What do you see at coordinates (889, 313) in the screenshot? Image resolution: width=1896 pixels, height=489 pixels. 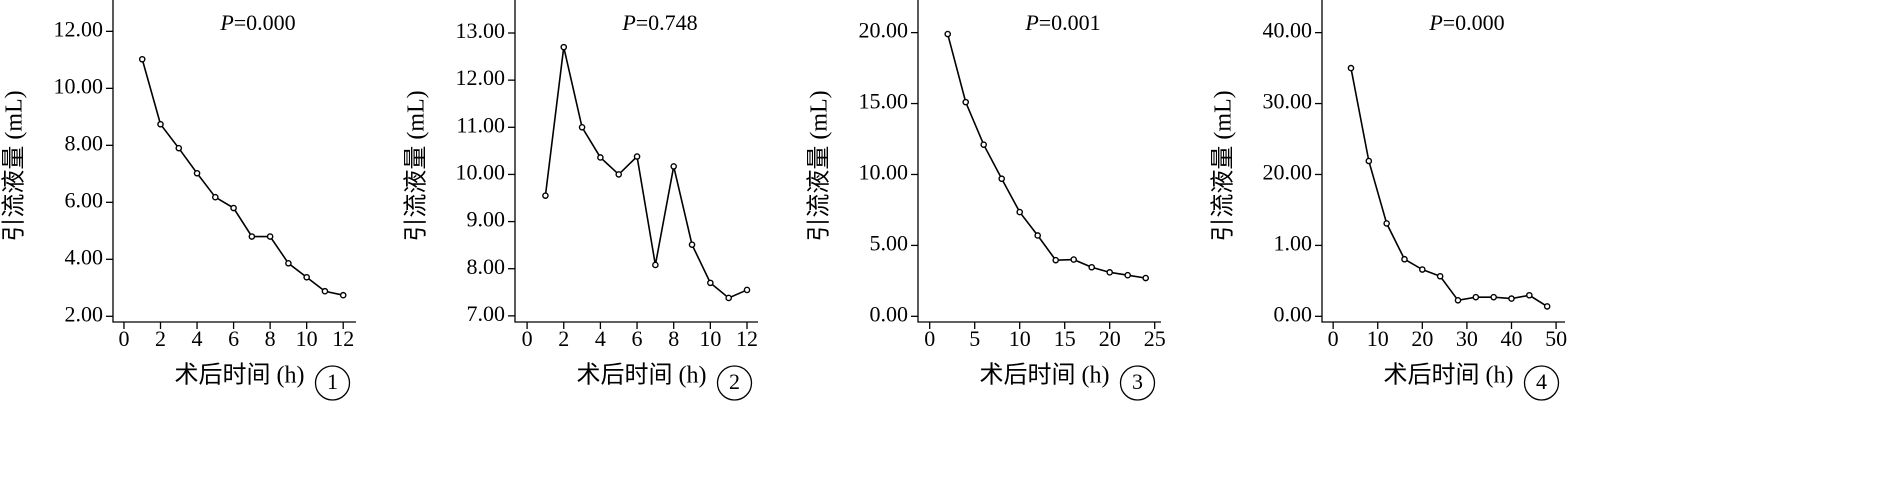 I see `y-tick-label: 0.00` at bounding box center [889, 313].